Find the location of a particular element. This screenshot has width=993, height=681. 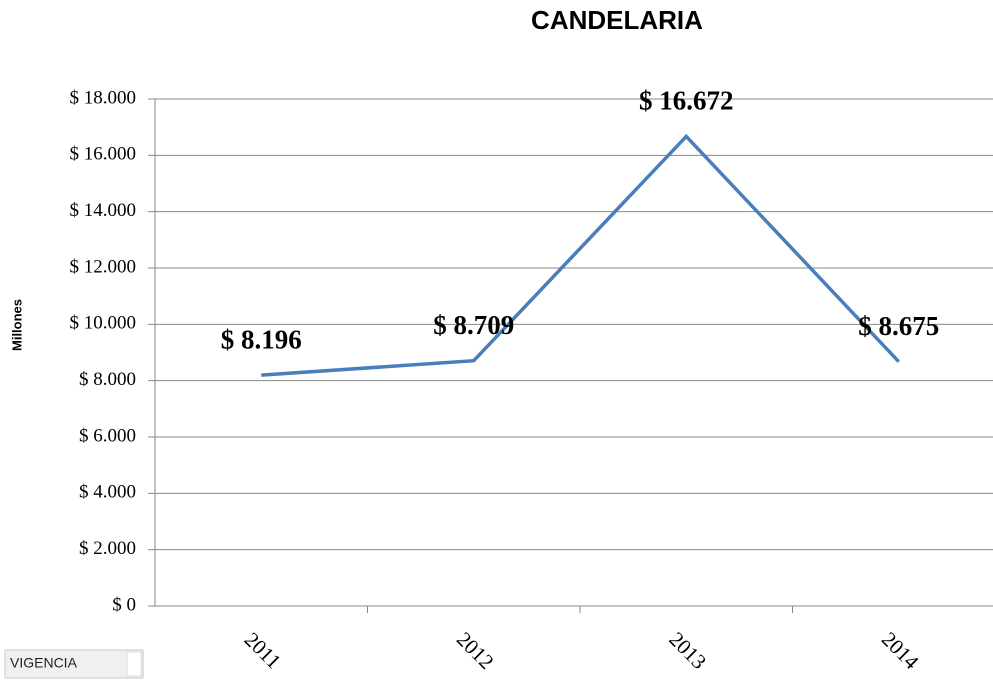

x-tick-label: 2012 is located at coordinates (475, 650).